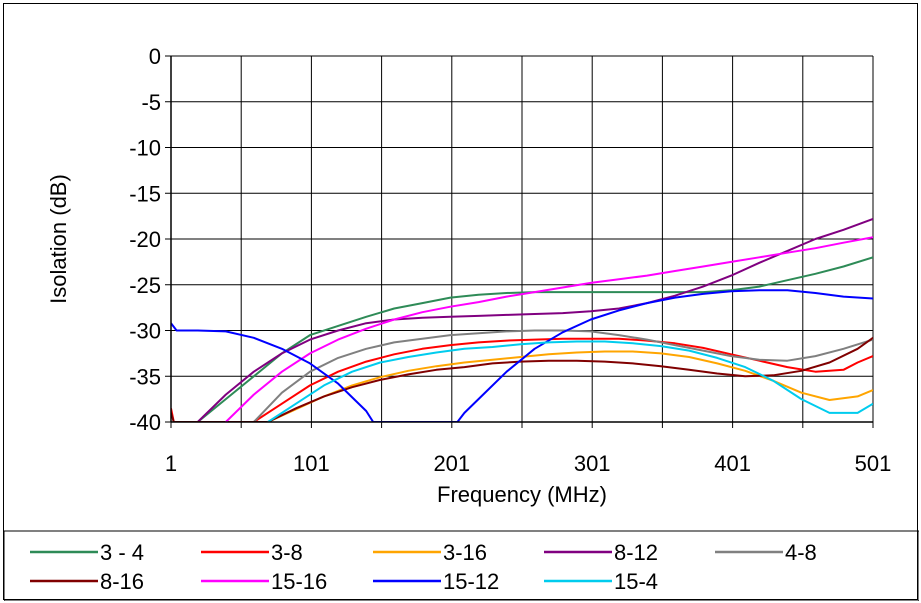  What do you see at coordinates (636, 552) in the screenshot?
I see `legend-label: 8-12` at bounding box center [636, 552].